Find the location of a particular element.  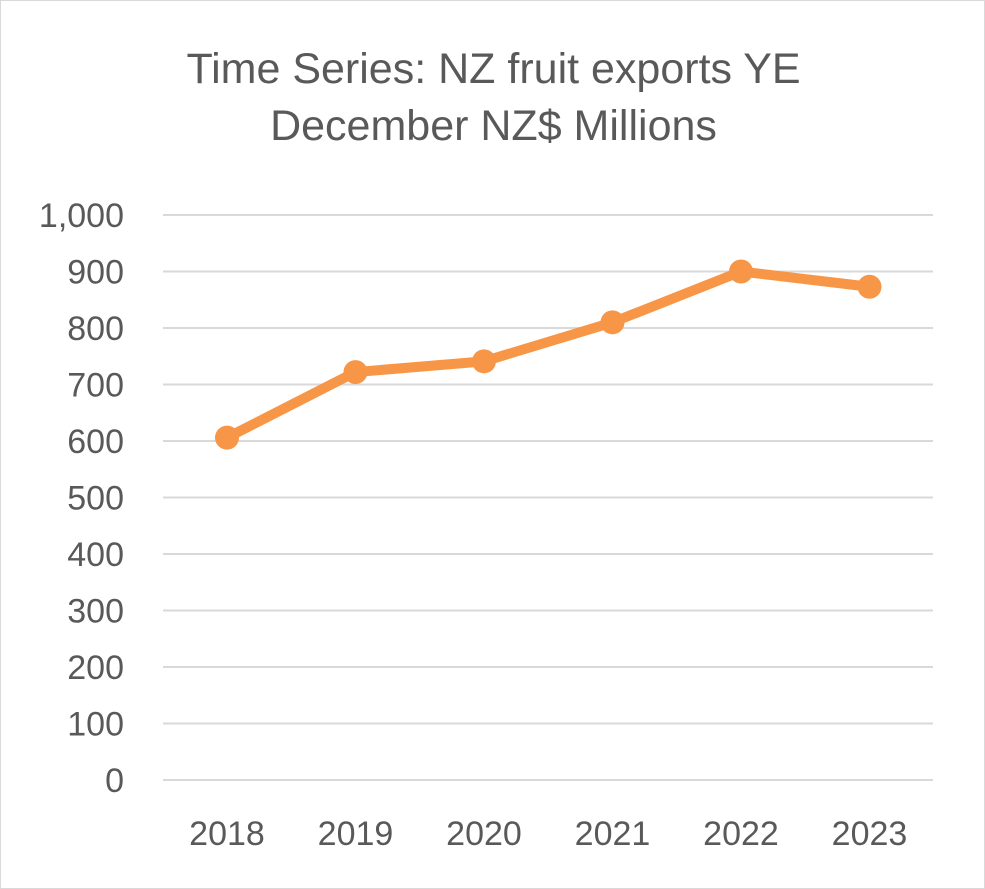

y-axis-tick-labels: 0 100 200 300 400 500 600 700 800 900 1,000 is located at coordinates (81, 498).